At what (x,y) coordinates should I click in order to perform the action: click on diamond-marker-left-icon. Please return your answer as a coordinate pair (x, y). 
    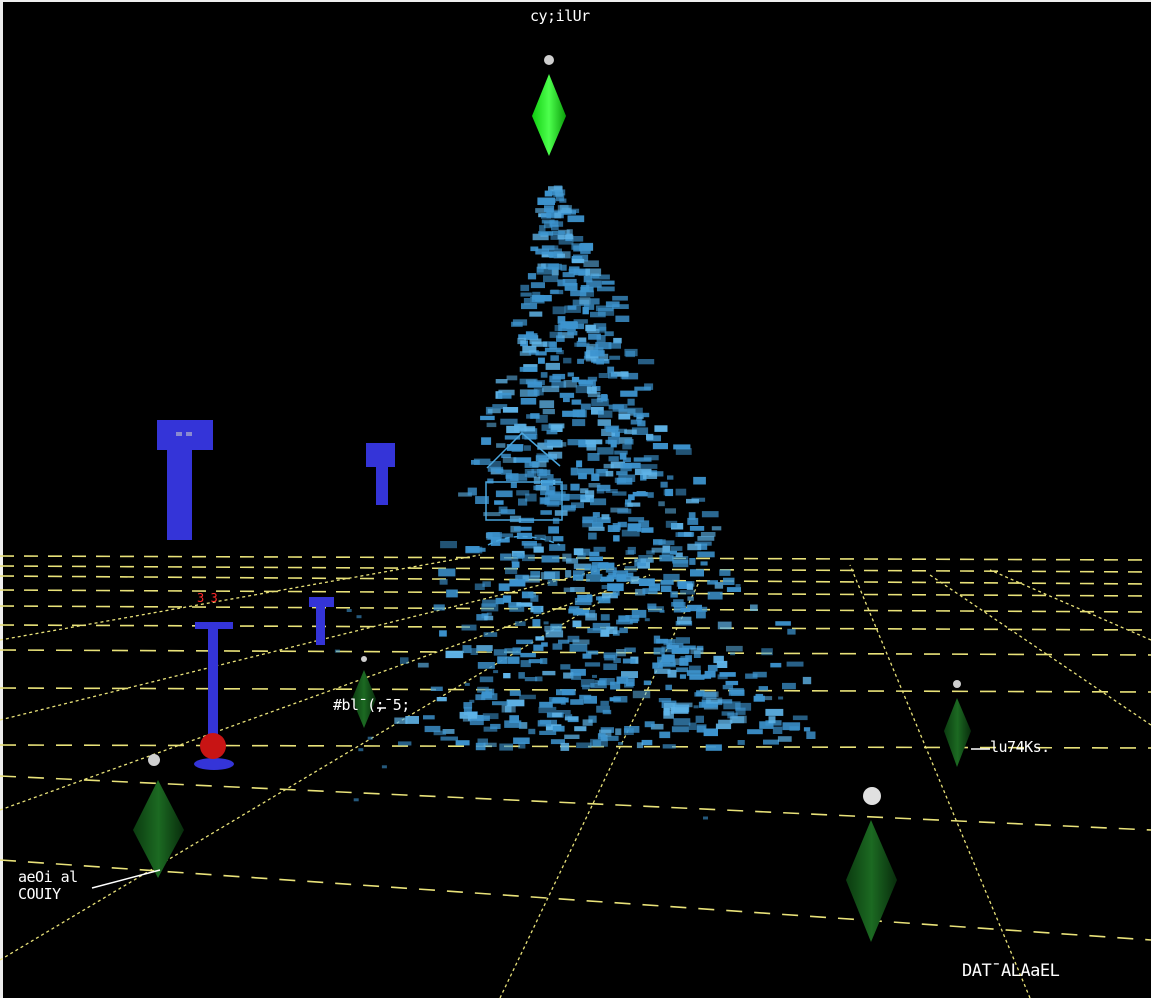
    Looking at the image, I should click on (158, 816).